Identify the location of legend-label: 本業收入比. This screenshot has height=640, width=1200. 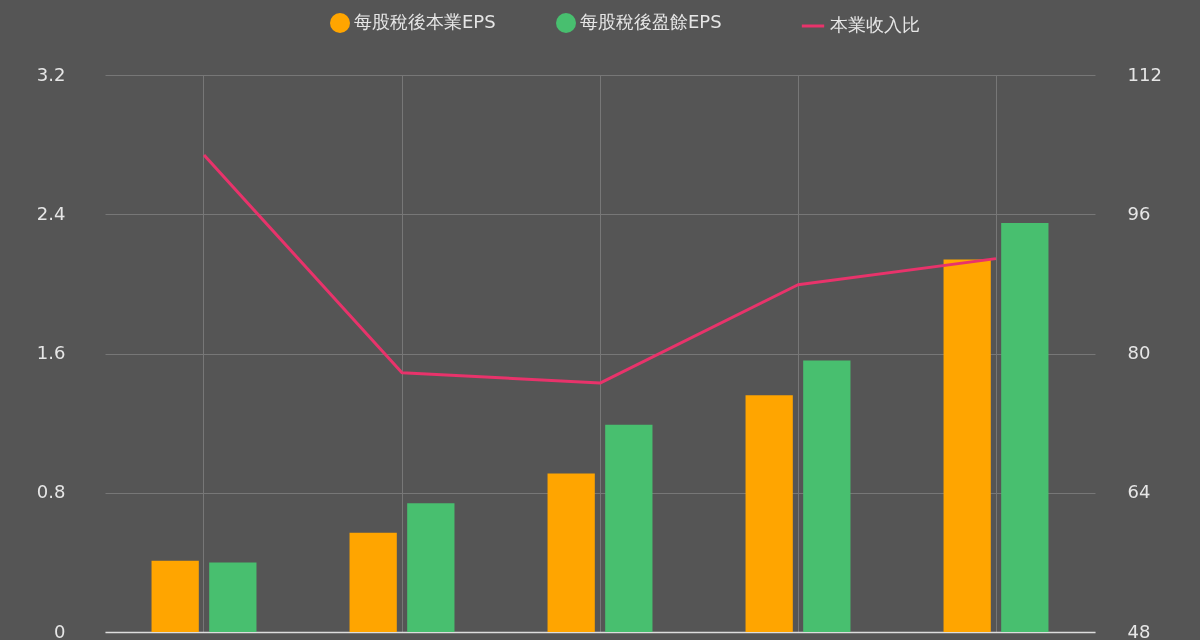
(875, 24).